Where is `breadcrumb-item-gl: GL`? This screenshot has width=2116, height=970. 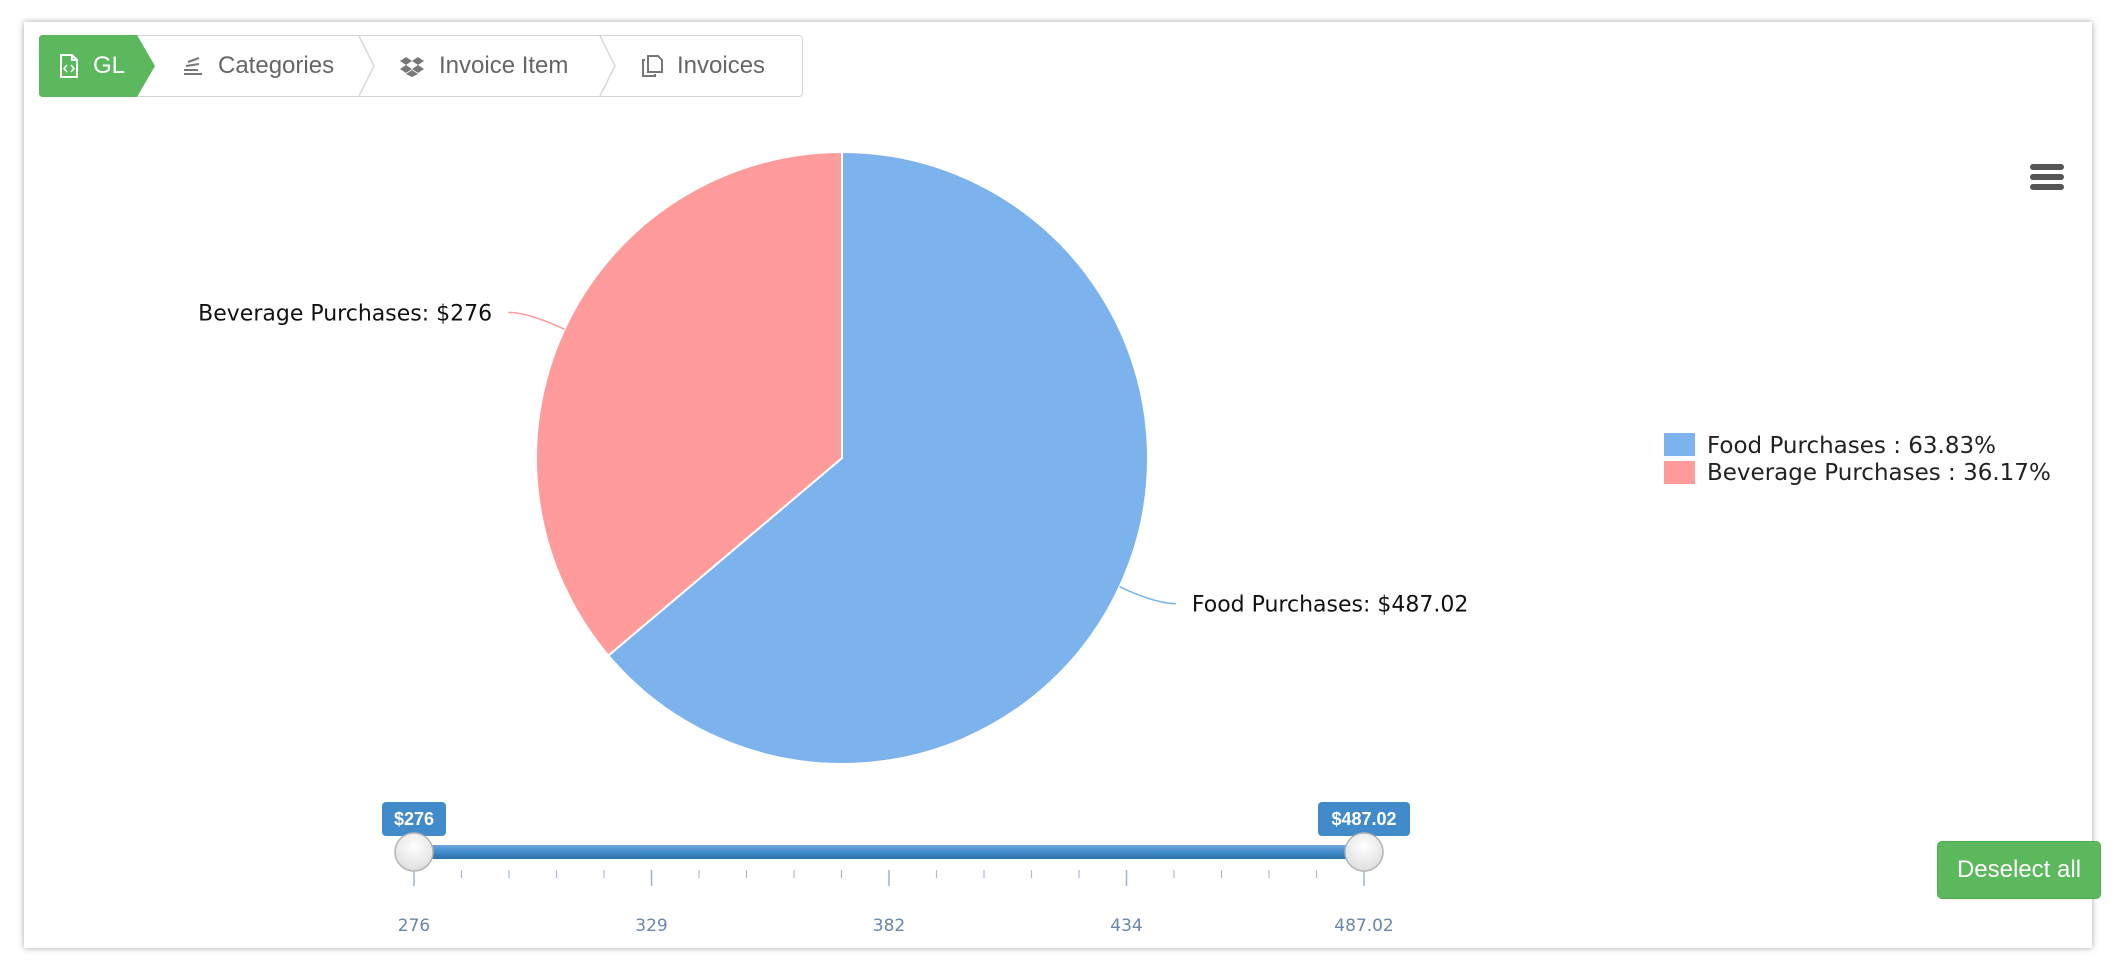
breadcrumb-item-gl: GL is located at coordinates (104, 66).